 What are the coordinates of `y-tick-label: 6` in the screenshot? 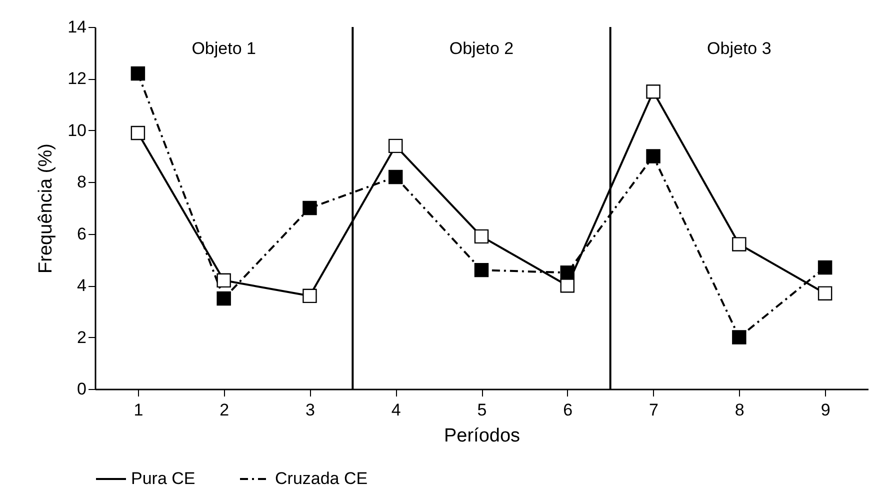 It's located at (81, 234).